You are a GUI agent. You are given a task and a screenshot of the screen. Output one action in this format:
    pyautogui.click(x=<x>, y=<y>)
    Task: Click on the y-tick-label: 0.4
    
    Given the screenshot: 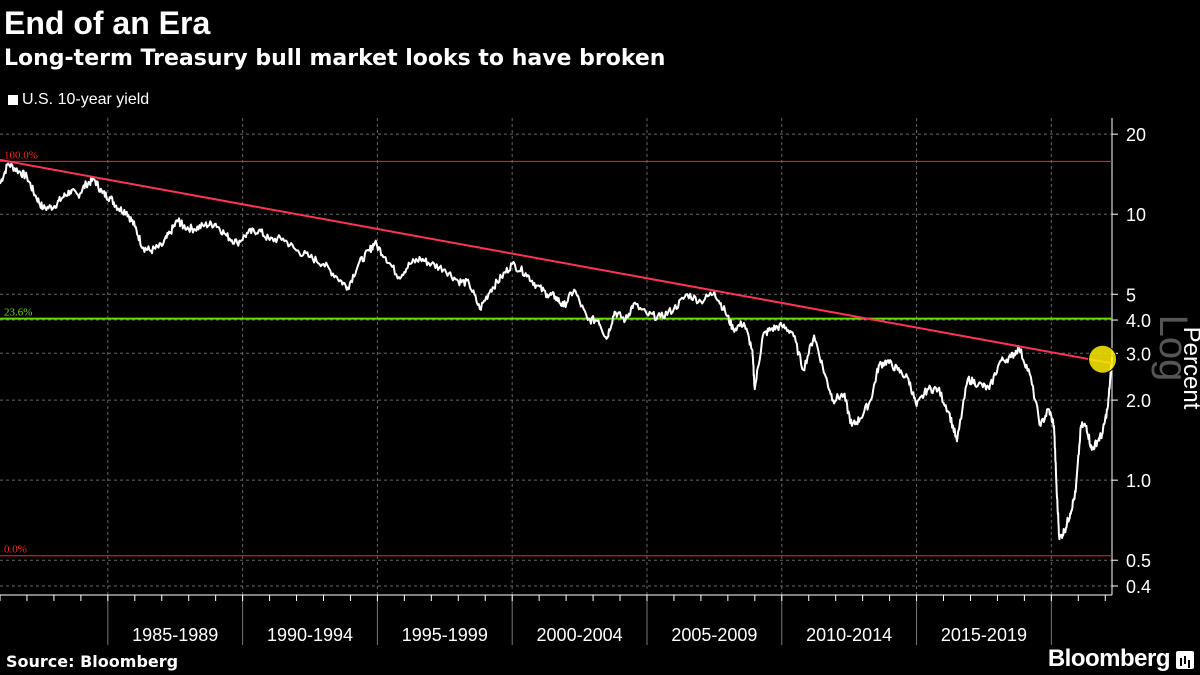 What is the action you would take?
    pyautogui.click(x=1138, y=587)
    